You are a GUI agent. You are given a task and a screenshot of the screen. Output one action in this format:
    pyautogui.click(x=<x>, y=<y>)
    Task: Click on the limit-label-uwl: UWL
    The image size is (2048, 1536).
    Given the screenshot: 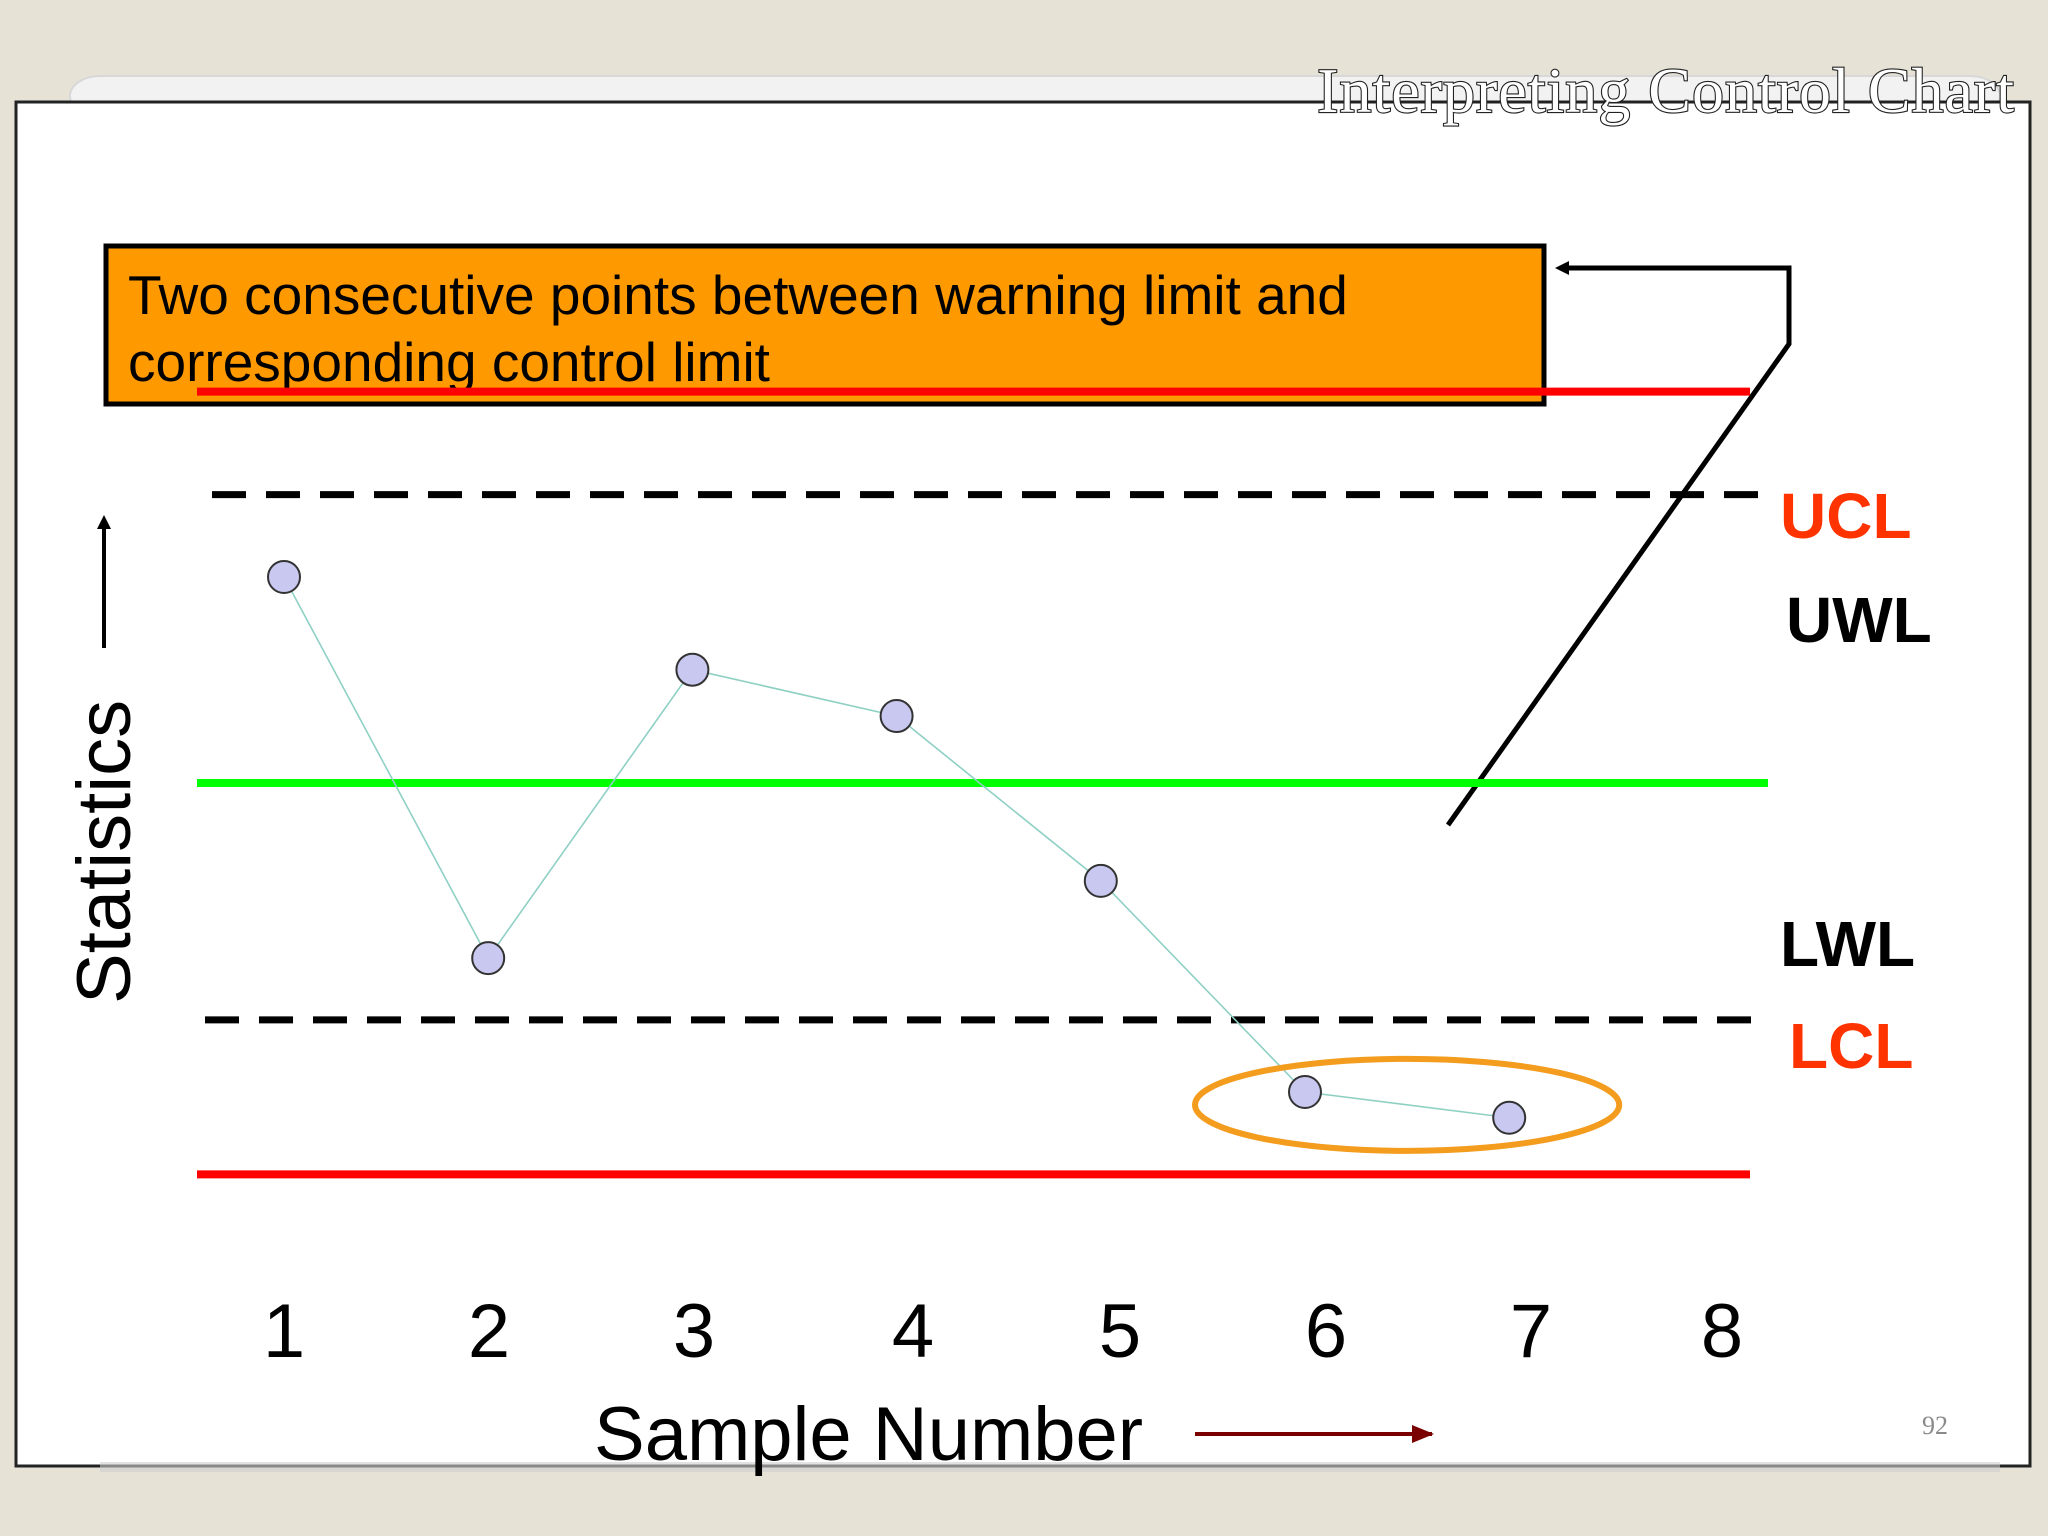 What is the action you would take?
    pyautogui.click(x=1859, y=620)
    